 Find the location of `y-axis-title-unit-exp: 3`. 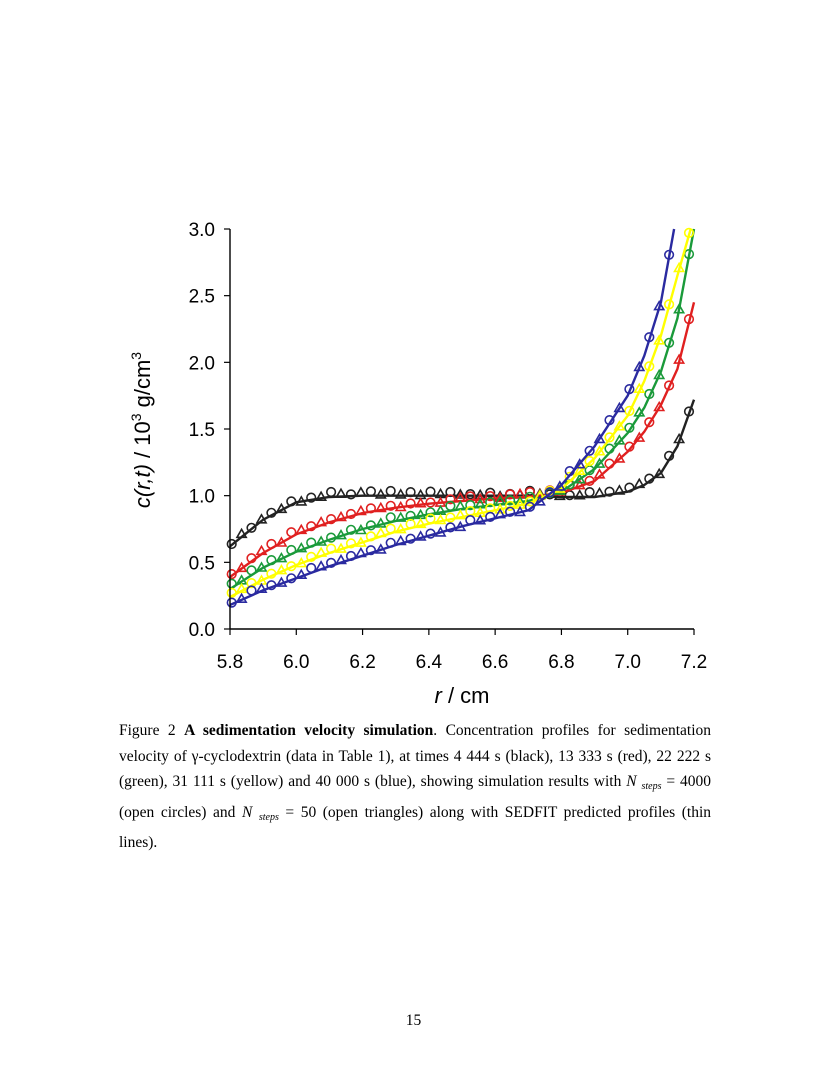

y-axis-title-unit-exp: 3 is located at coordinates (136, 356).